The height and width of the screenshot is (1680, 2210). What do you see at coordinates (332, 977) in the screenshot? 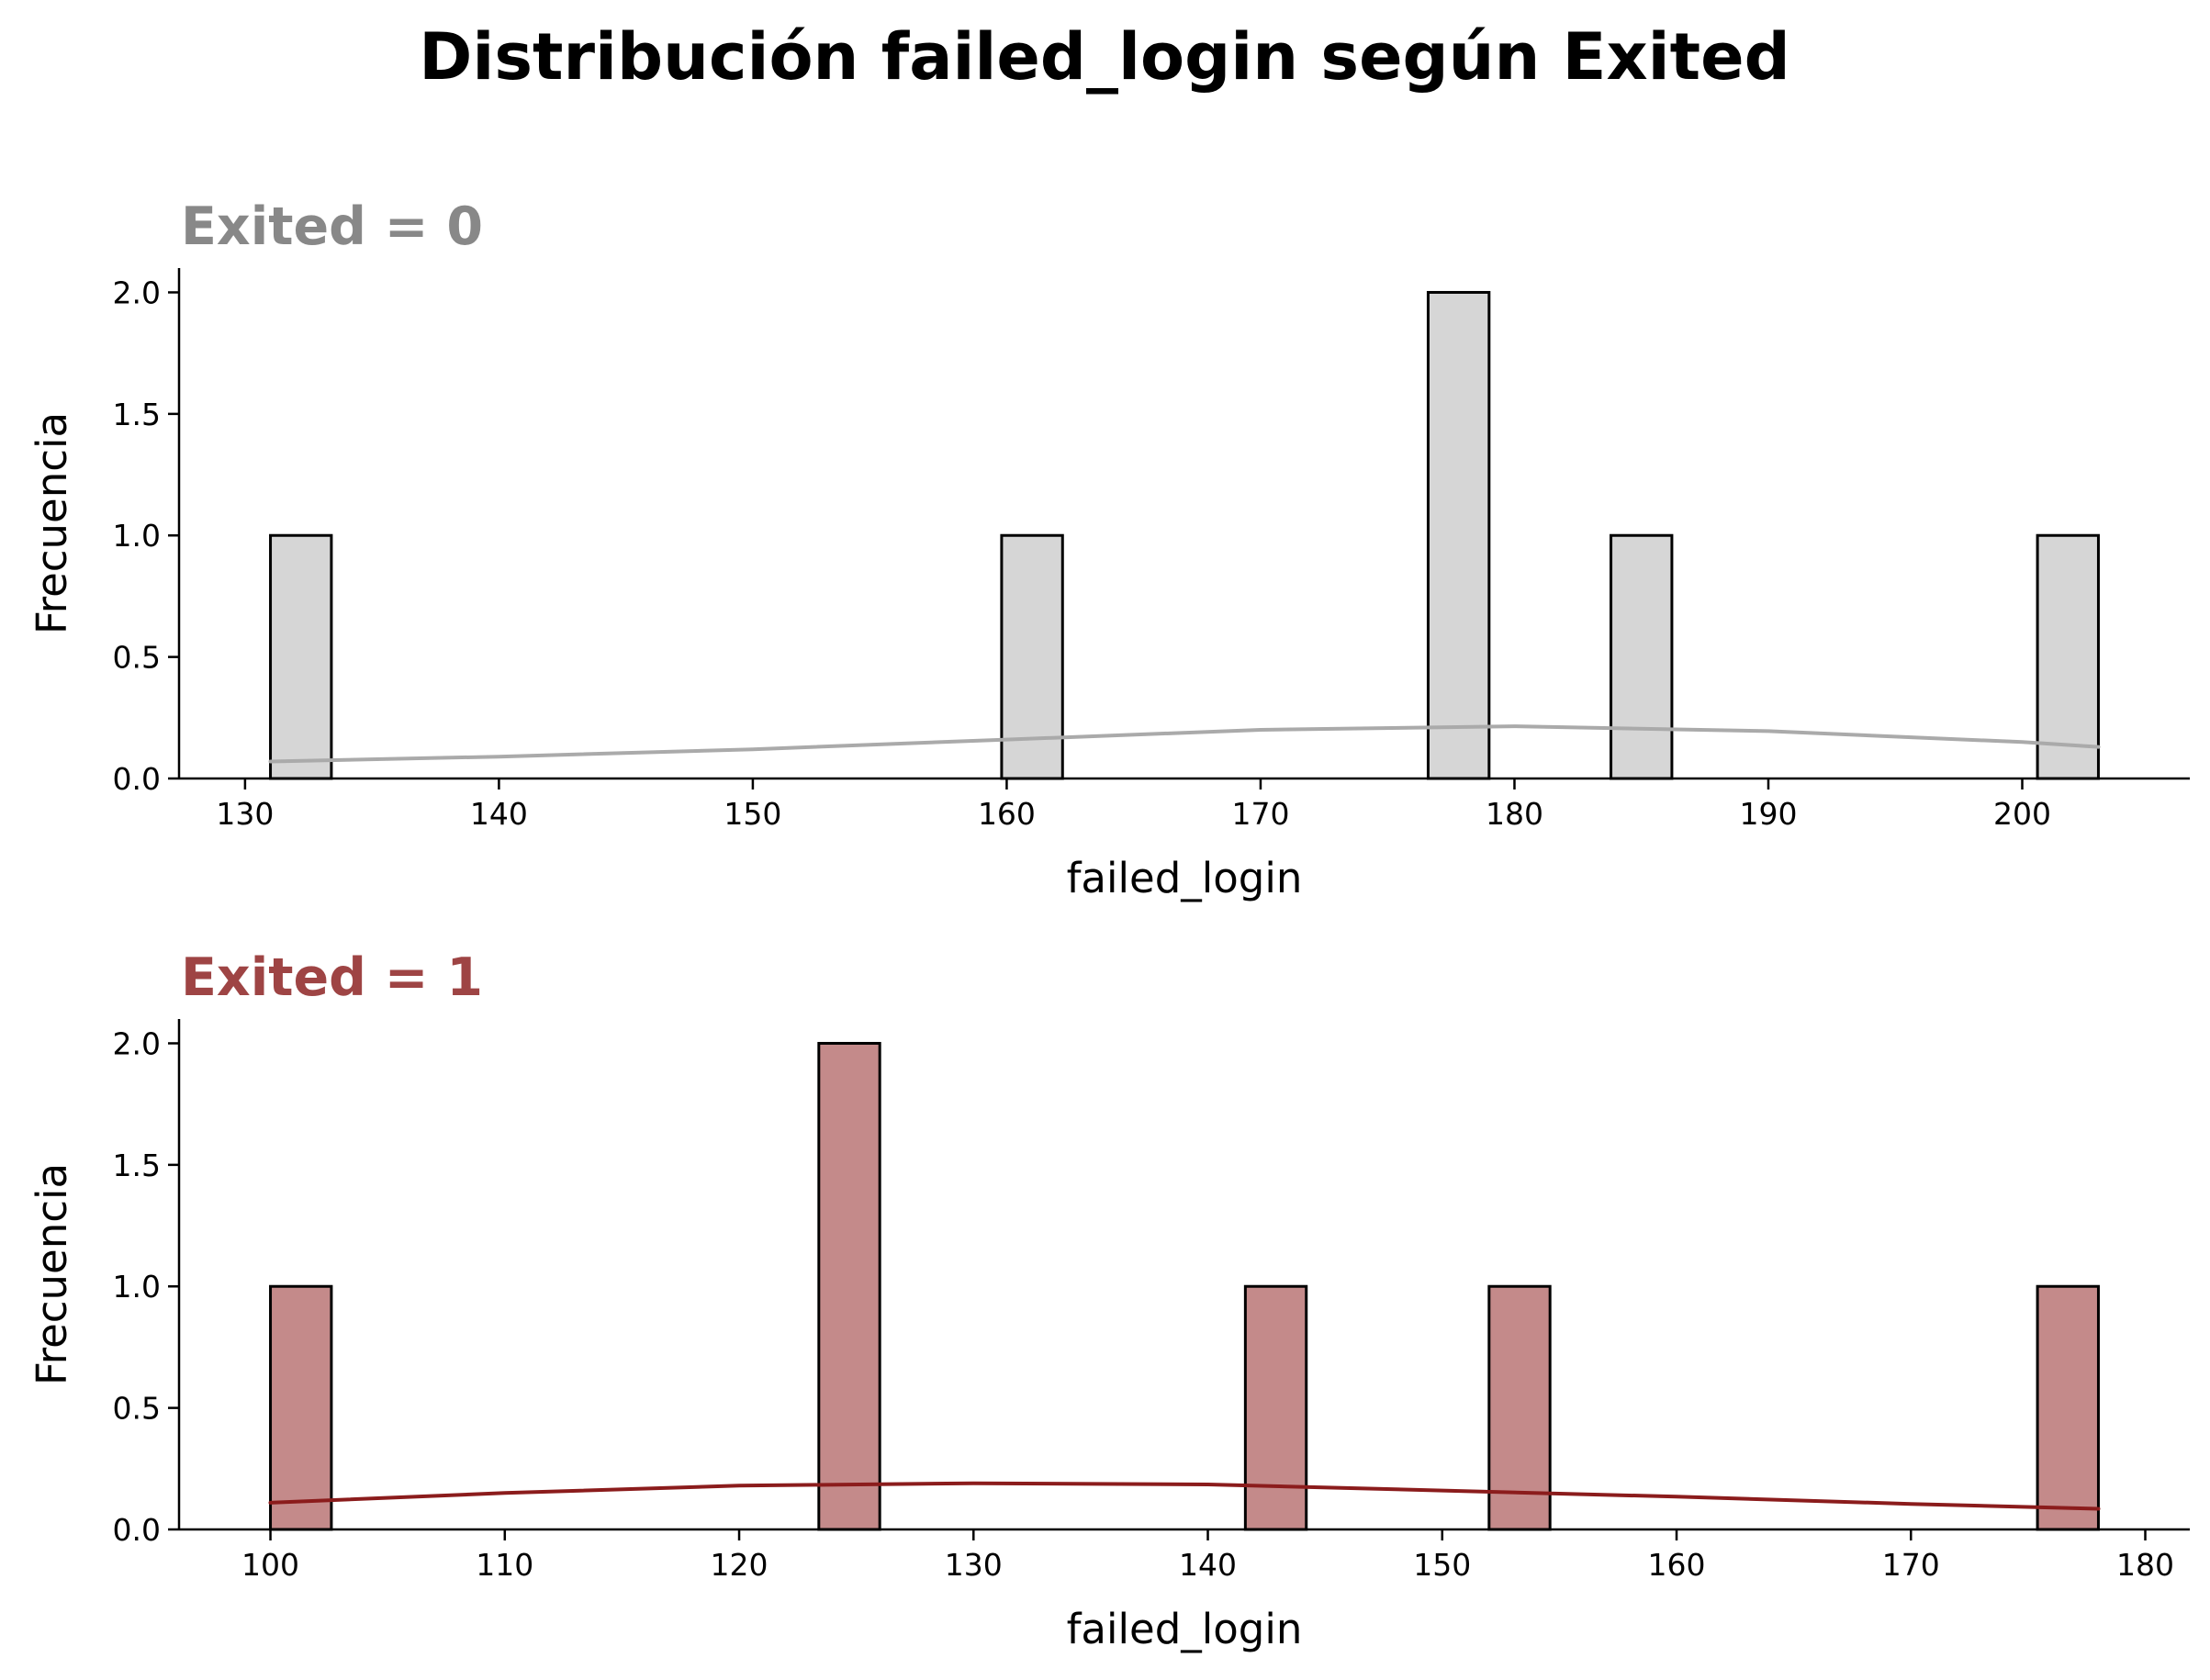
I see `panel-title: Exited = 1` at bounding box center [332, 977].